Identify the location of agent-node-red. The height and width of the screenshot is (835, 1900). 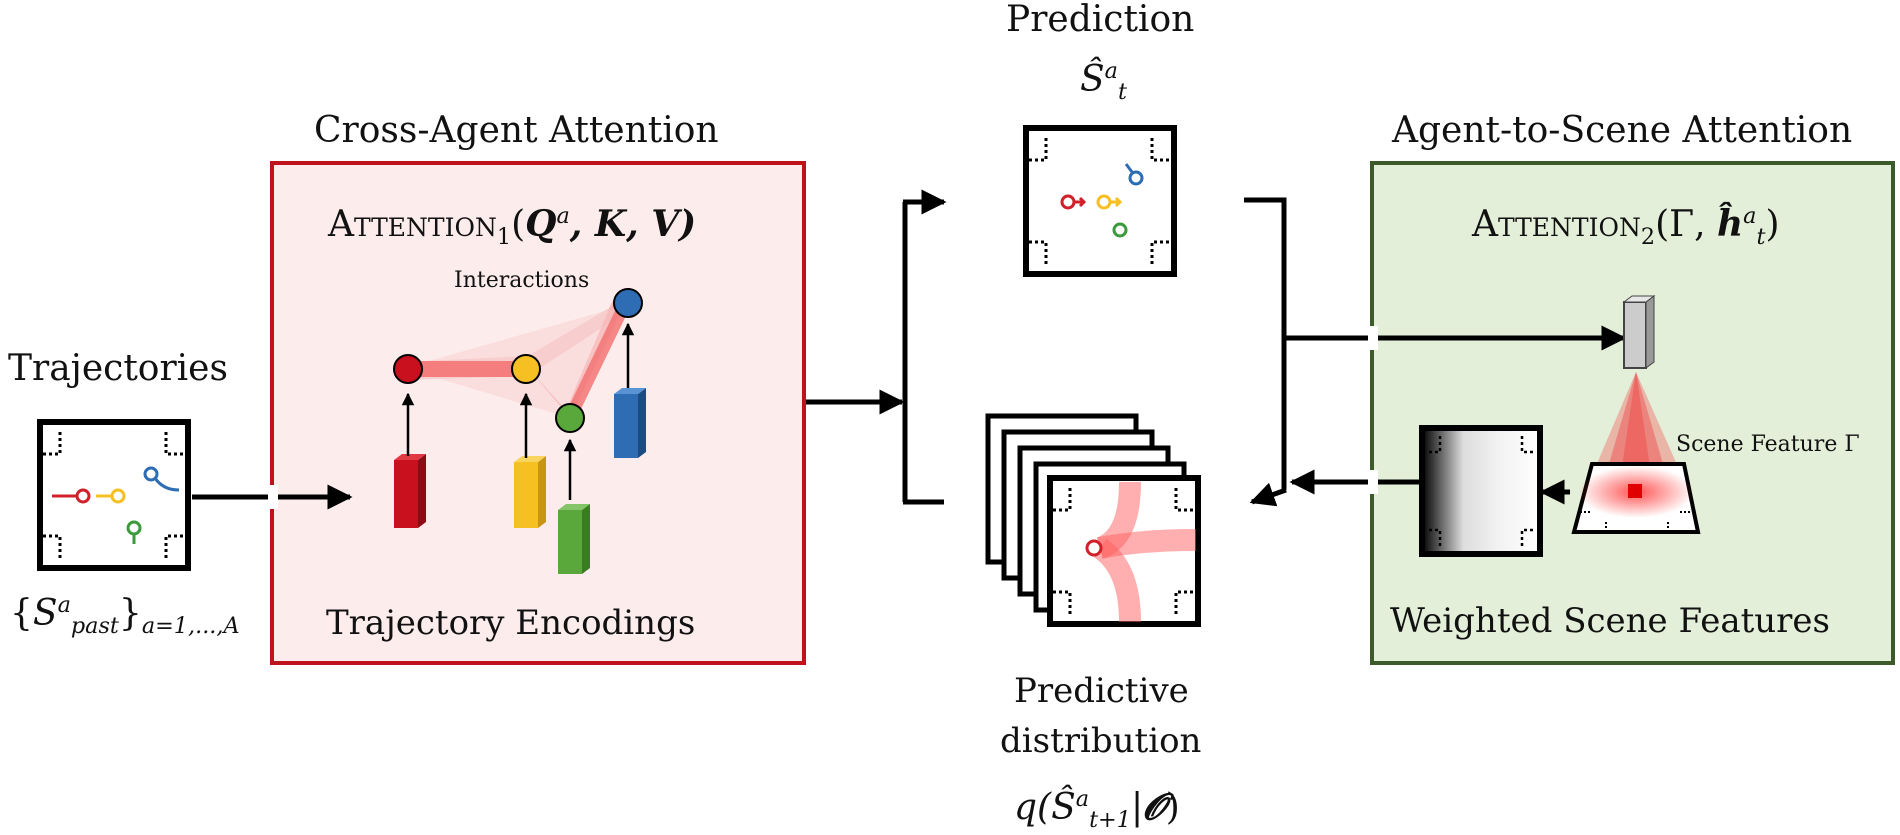
(408, 369).